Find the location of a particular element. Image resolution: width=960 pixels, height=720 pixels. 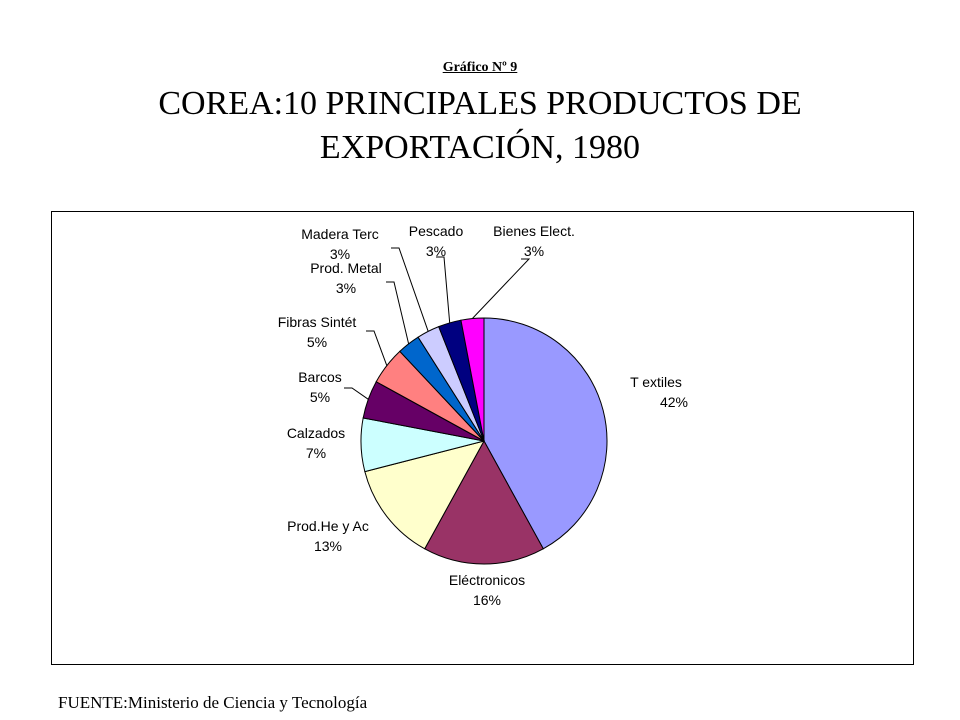

leader-line-prod-metal is located at coordinates (398, 312).